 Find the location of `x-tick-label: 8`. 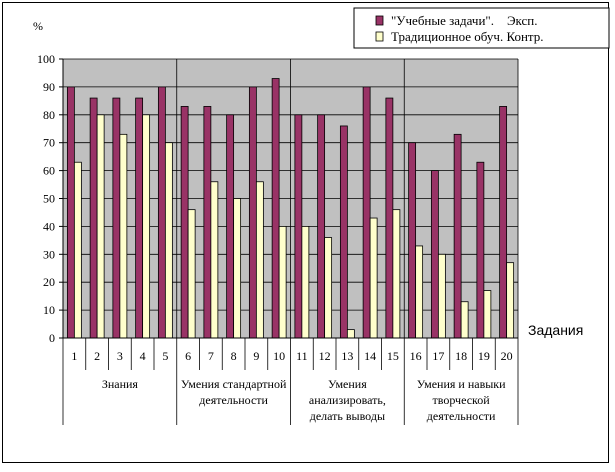

x-tick-label: 8 is located at coordinates (234, 356).